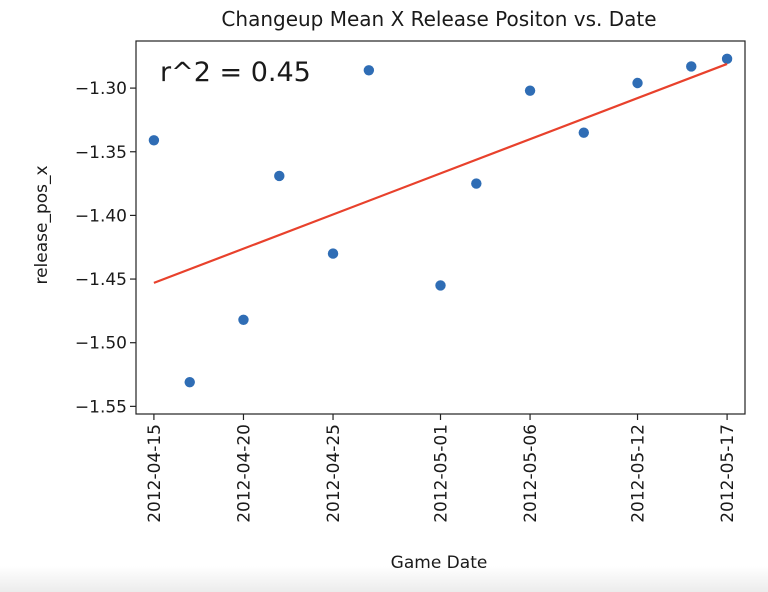 The image size is (768, 592). Describe the element at coordinates (101, 153) in the screenshot. I see `y-tick-label: −1.35` at that location.